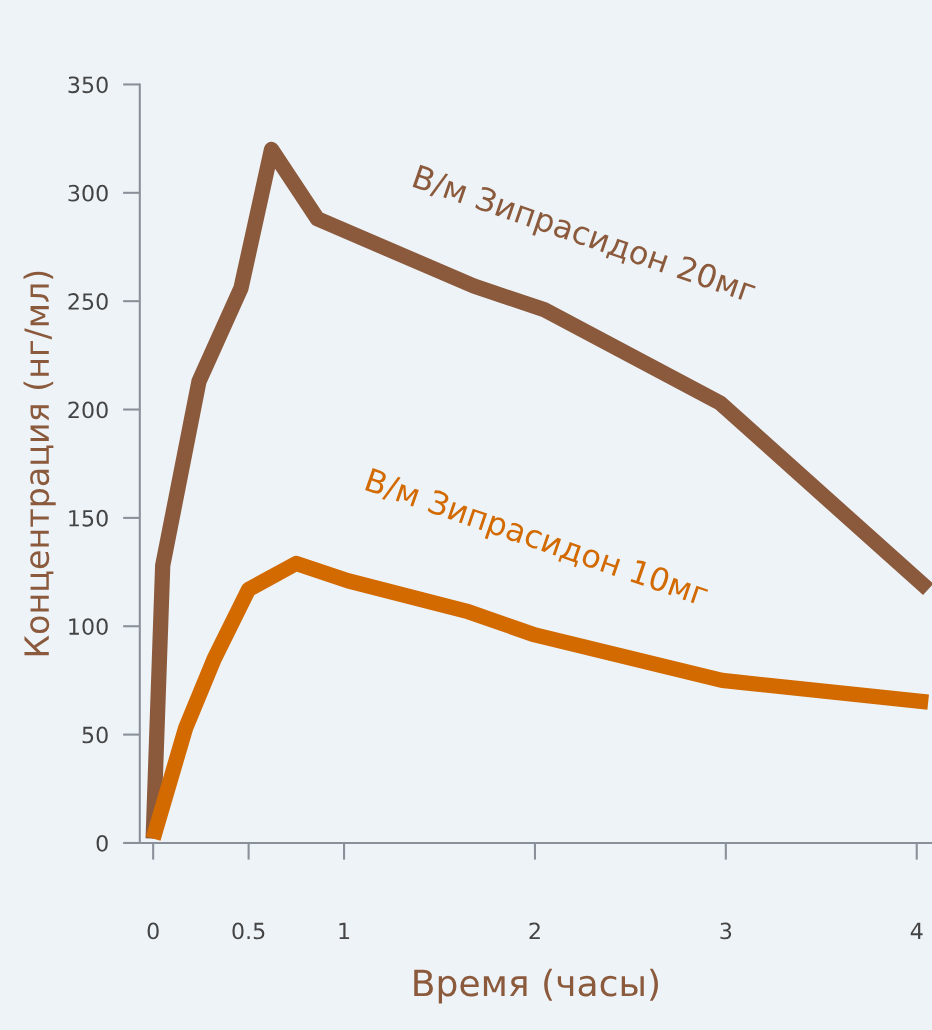  Describe the element at coordinates (248, 931) in the screenshot. I see `x-tick-label: 0.5` at that location.